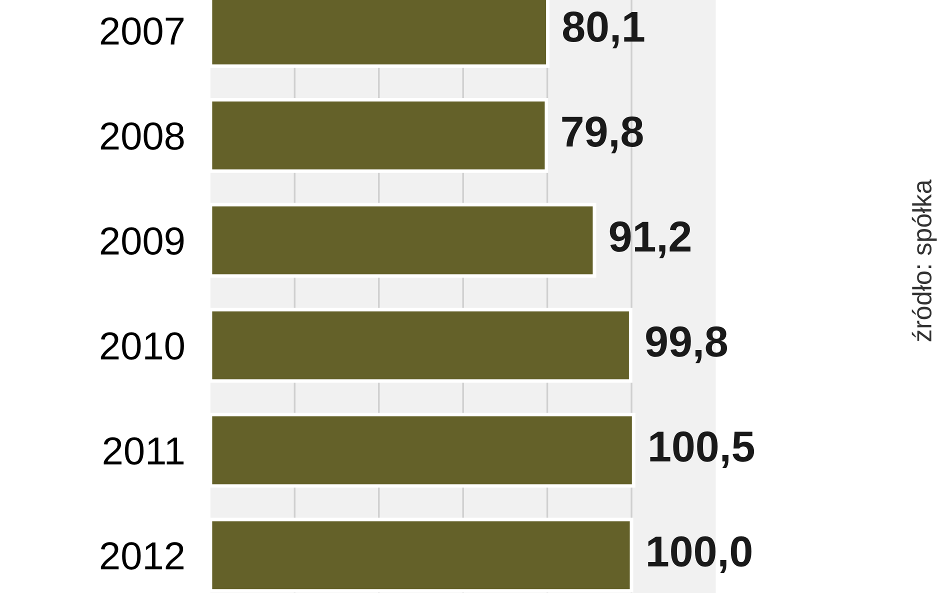 This screenshot has width=948, height=593. What do you see at coordinates (142, 136) in the screenshot?
I see `y-tick-label: 2008` at bounding box center [142, 136].